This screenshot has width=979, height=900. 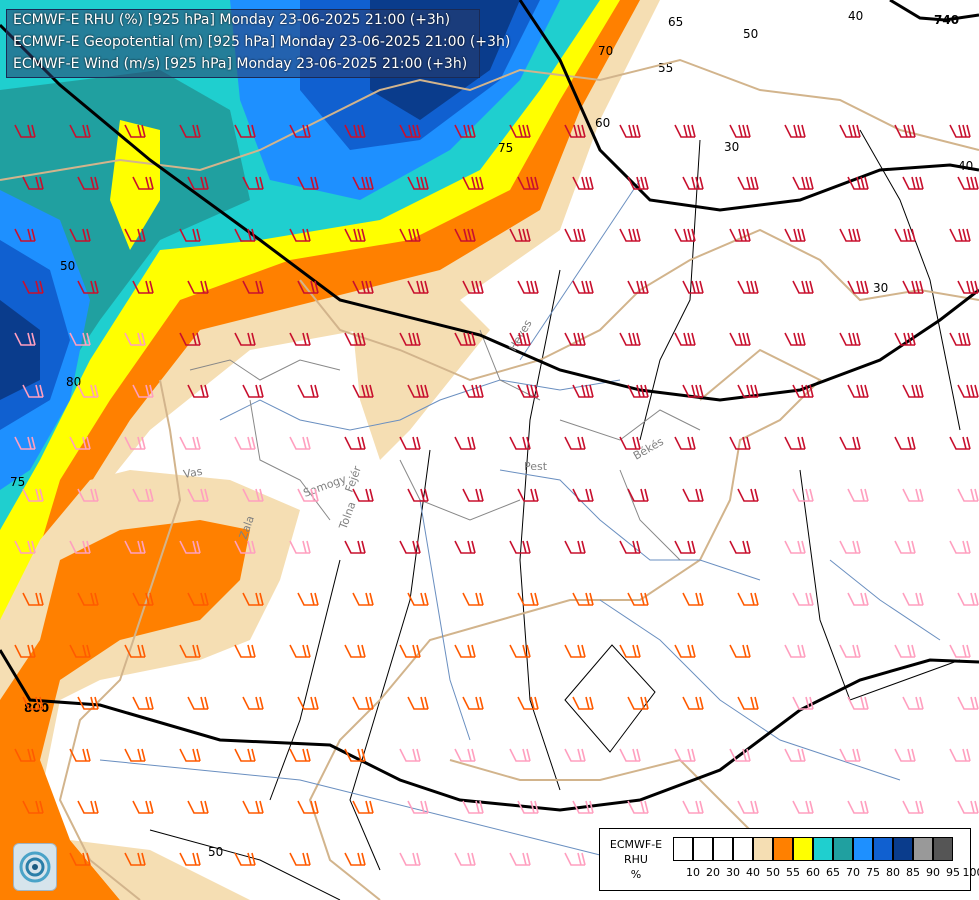 I want to click on legend-title: ECMWF-E RHU %, so click(x=636, y=859).